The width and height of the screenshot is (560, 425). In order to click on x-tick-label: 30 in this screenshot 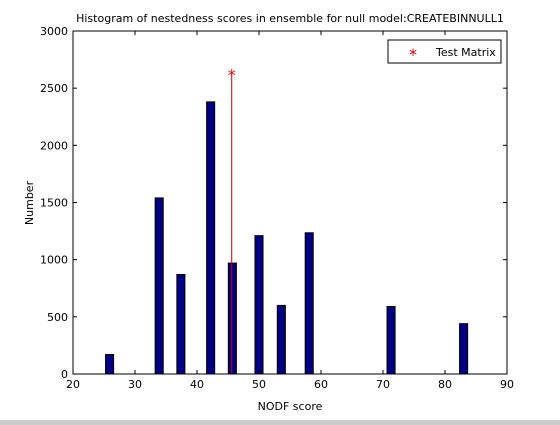, I will do `click(135, 384)`.